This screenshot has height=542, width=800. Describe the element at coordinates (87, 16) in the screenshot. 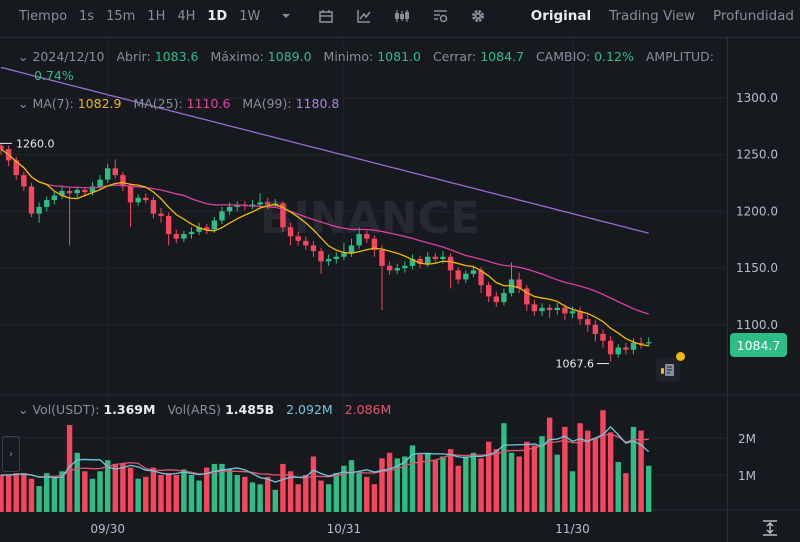

I see `interval-1s: 1s` at that location.